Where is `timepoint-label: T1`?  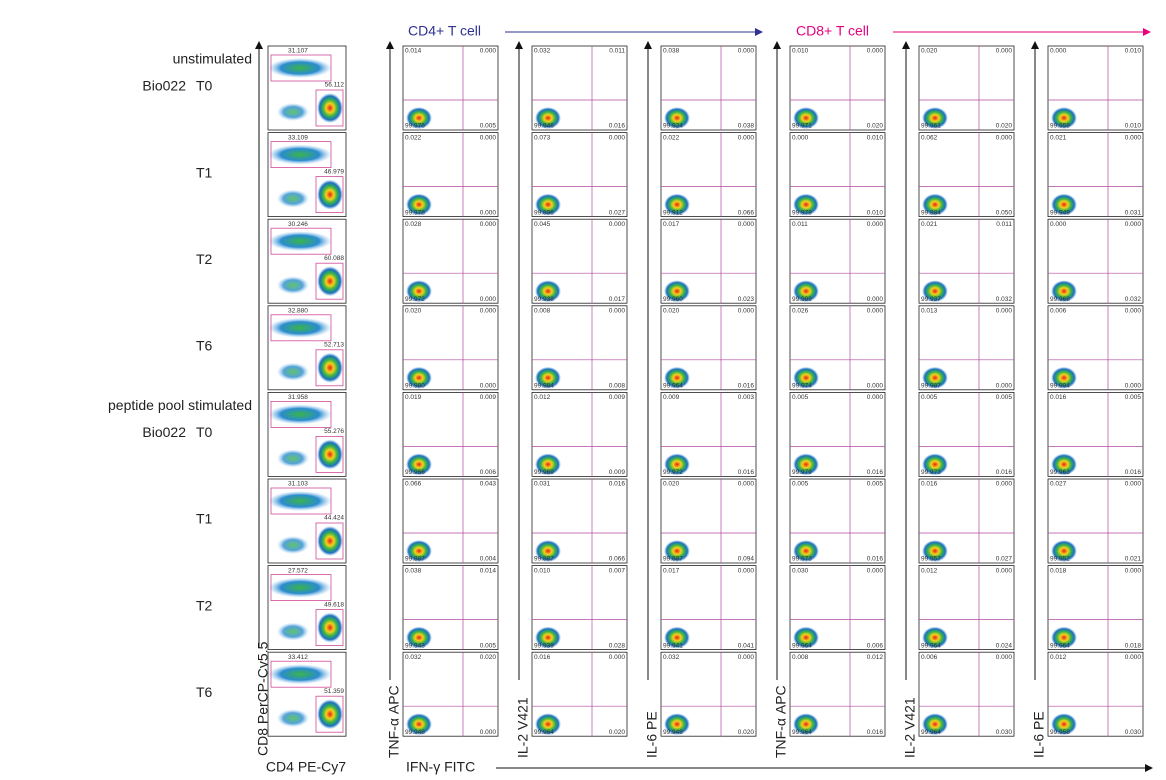 timepoint-label: T1 is located at coordinates (204, 172).